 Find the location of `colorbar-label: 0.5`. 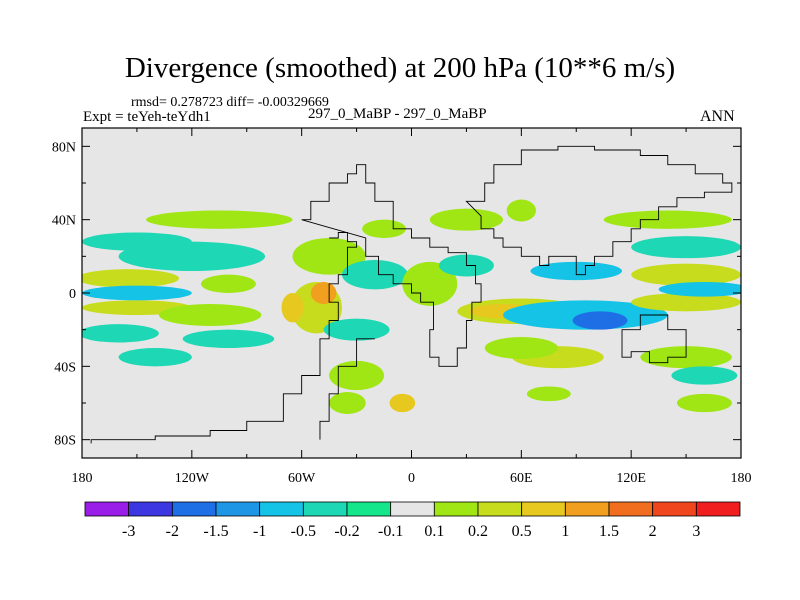

colorbar-label: 0.5 is located at coordinates (522, 531).